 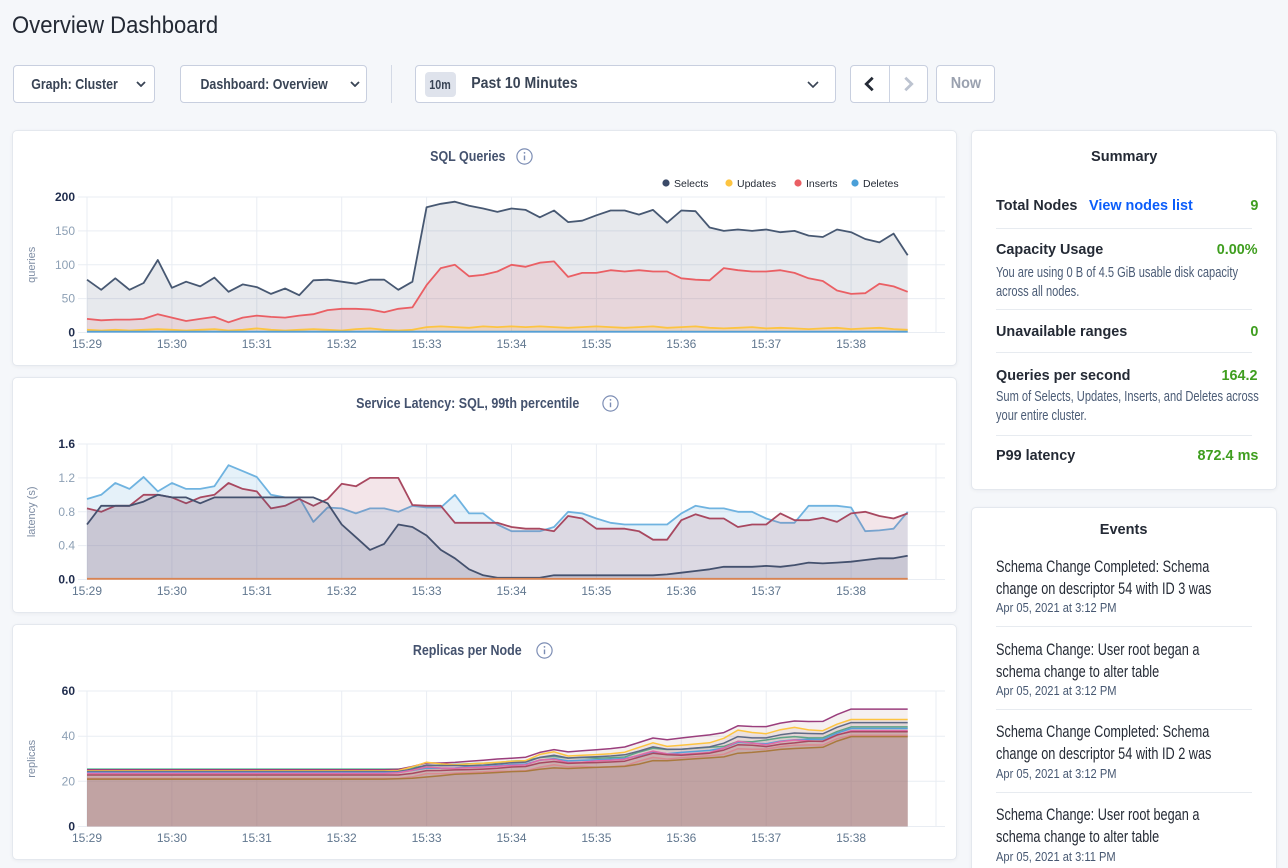 I want to click on svg-text: 200, so click(x=65, y=197).